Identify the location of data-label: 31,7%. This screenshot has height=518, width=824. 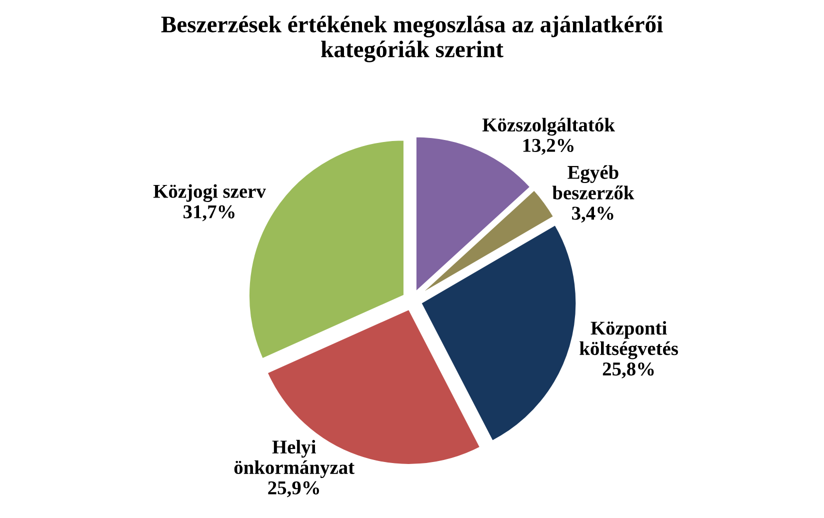
(209, 213).